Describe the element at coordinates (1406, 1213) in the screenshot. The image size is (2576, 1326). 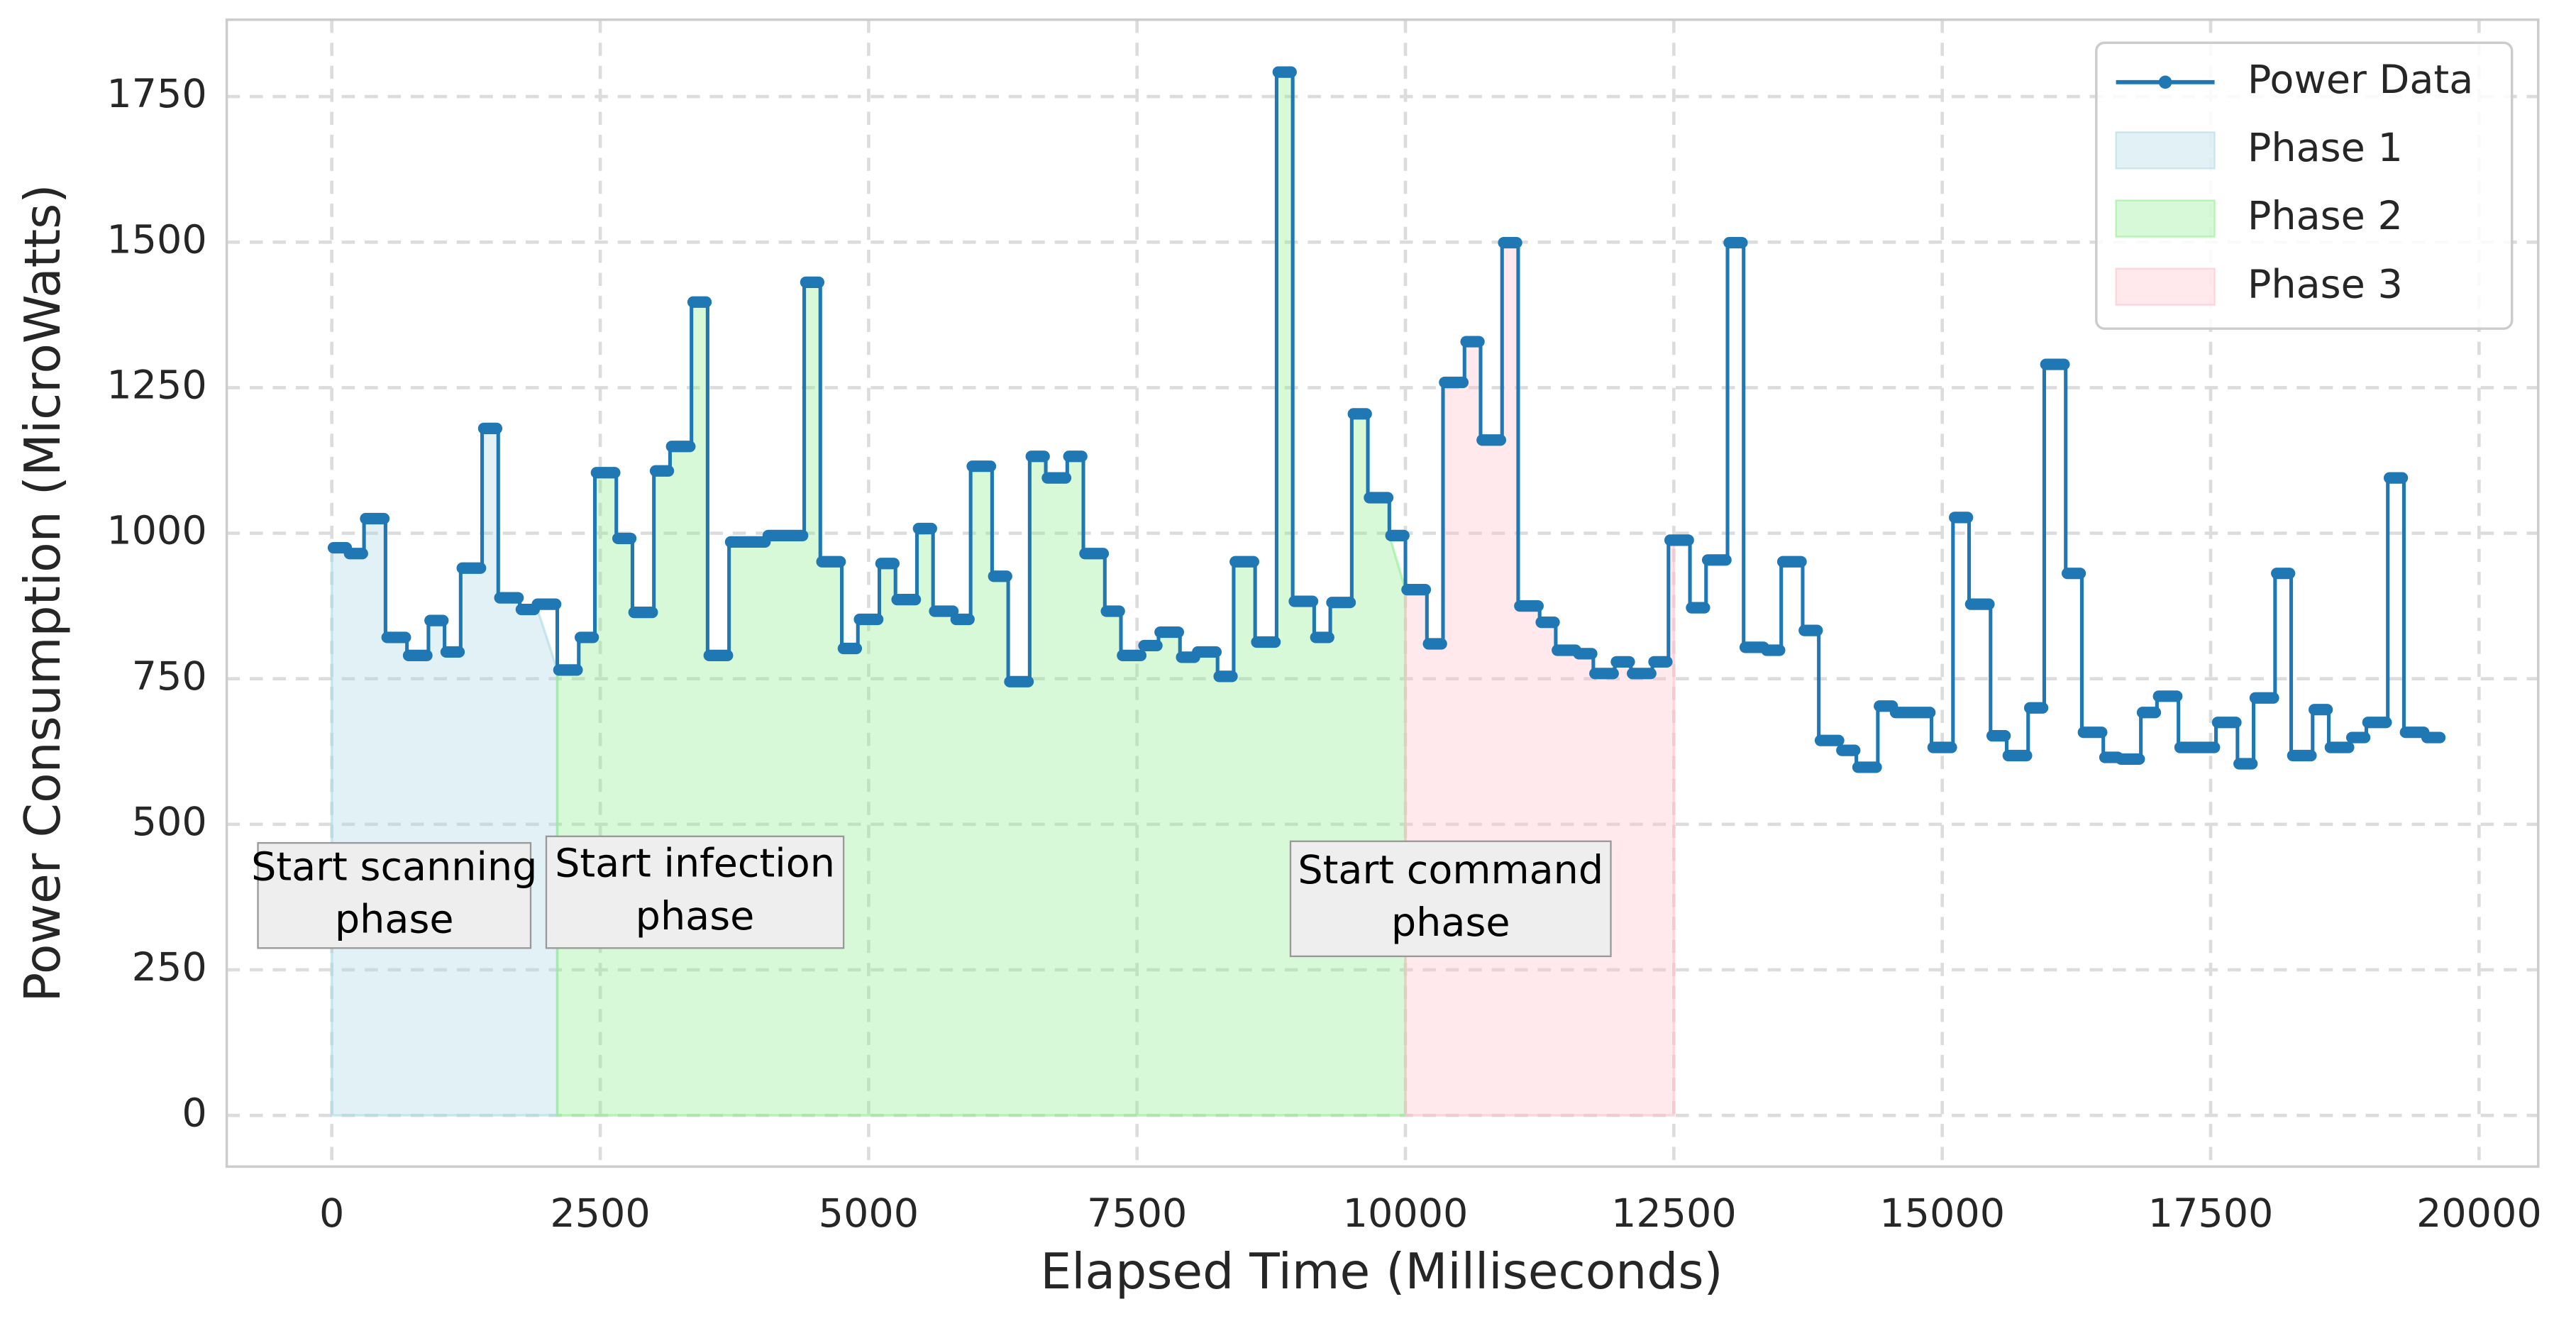
I see `x-tick-label: 10000` at that location.